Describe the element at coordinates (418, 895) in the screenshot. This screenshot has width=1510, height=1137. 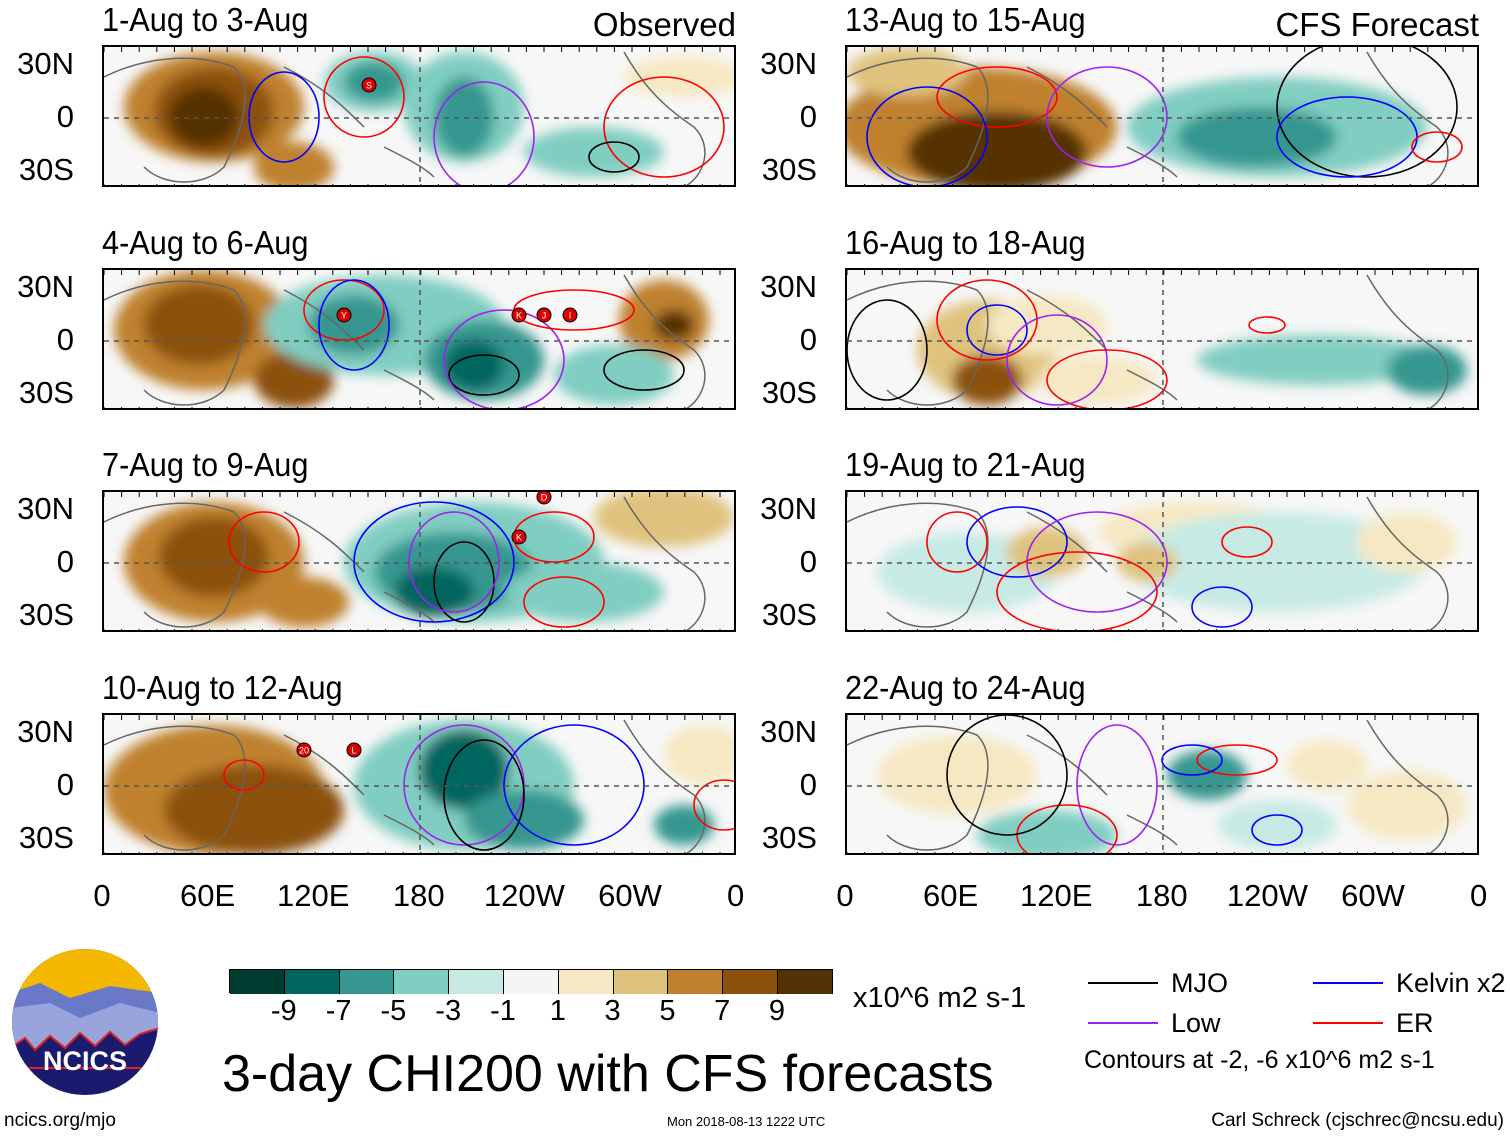
I see `lon-label: 180` at that location.